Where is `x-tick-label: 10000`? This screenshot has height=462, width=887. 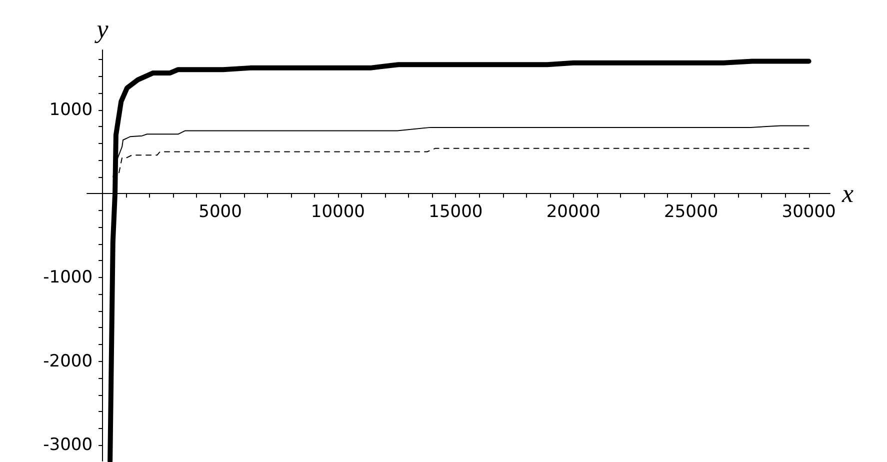
x-tick-label: 10000 is located at coordinates (338, 212).